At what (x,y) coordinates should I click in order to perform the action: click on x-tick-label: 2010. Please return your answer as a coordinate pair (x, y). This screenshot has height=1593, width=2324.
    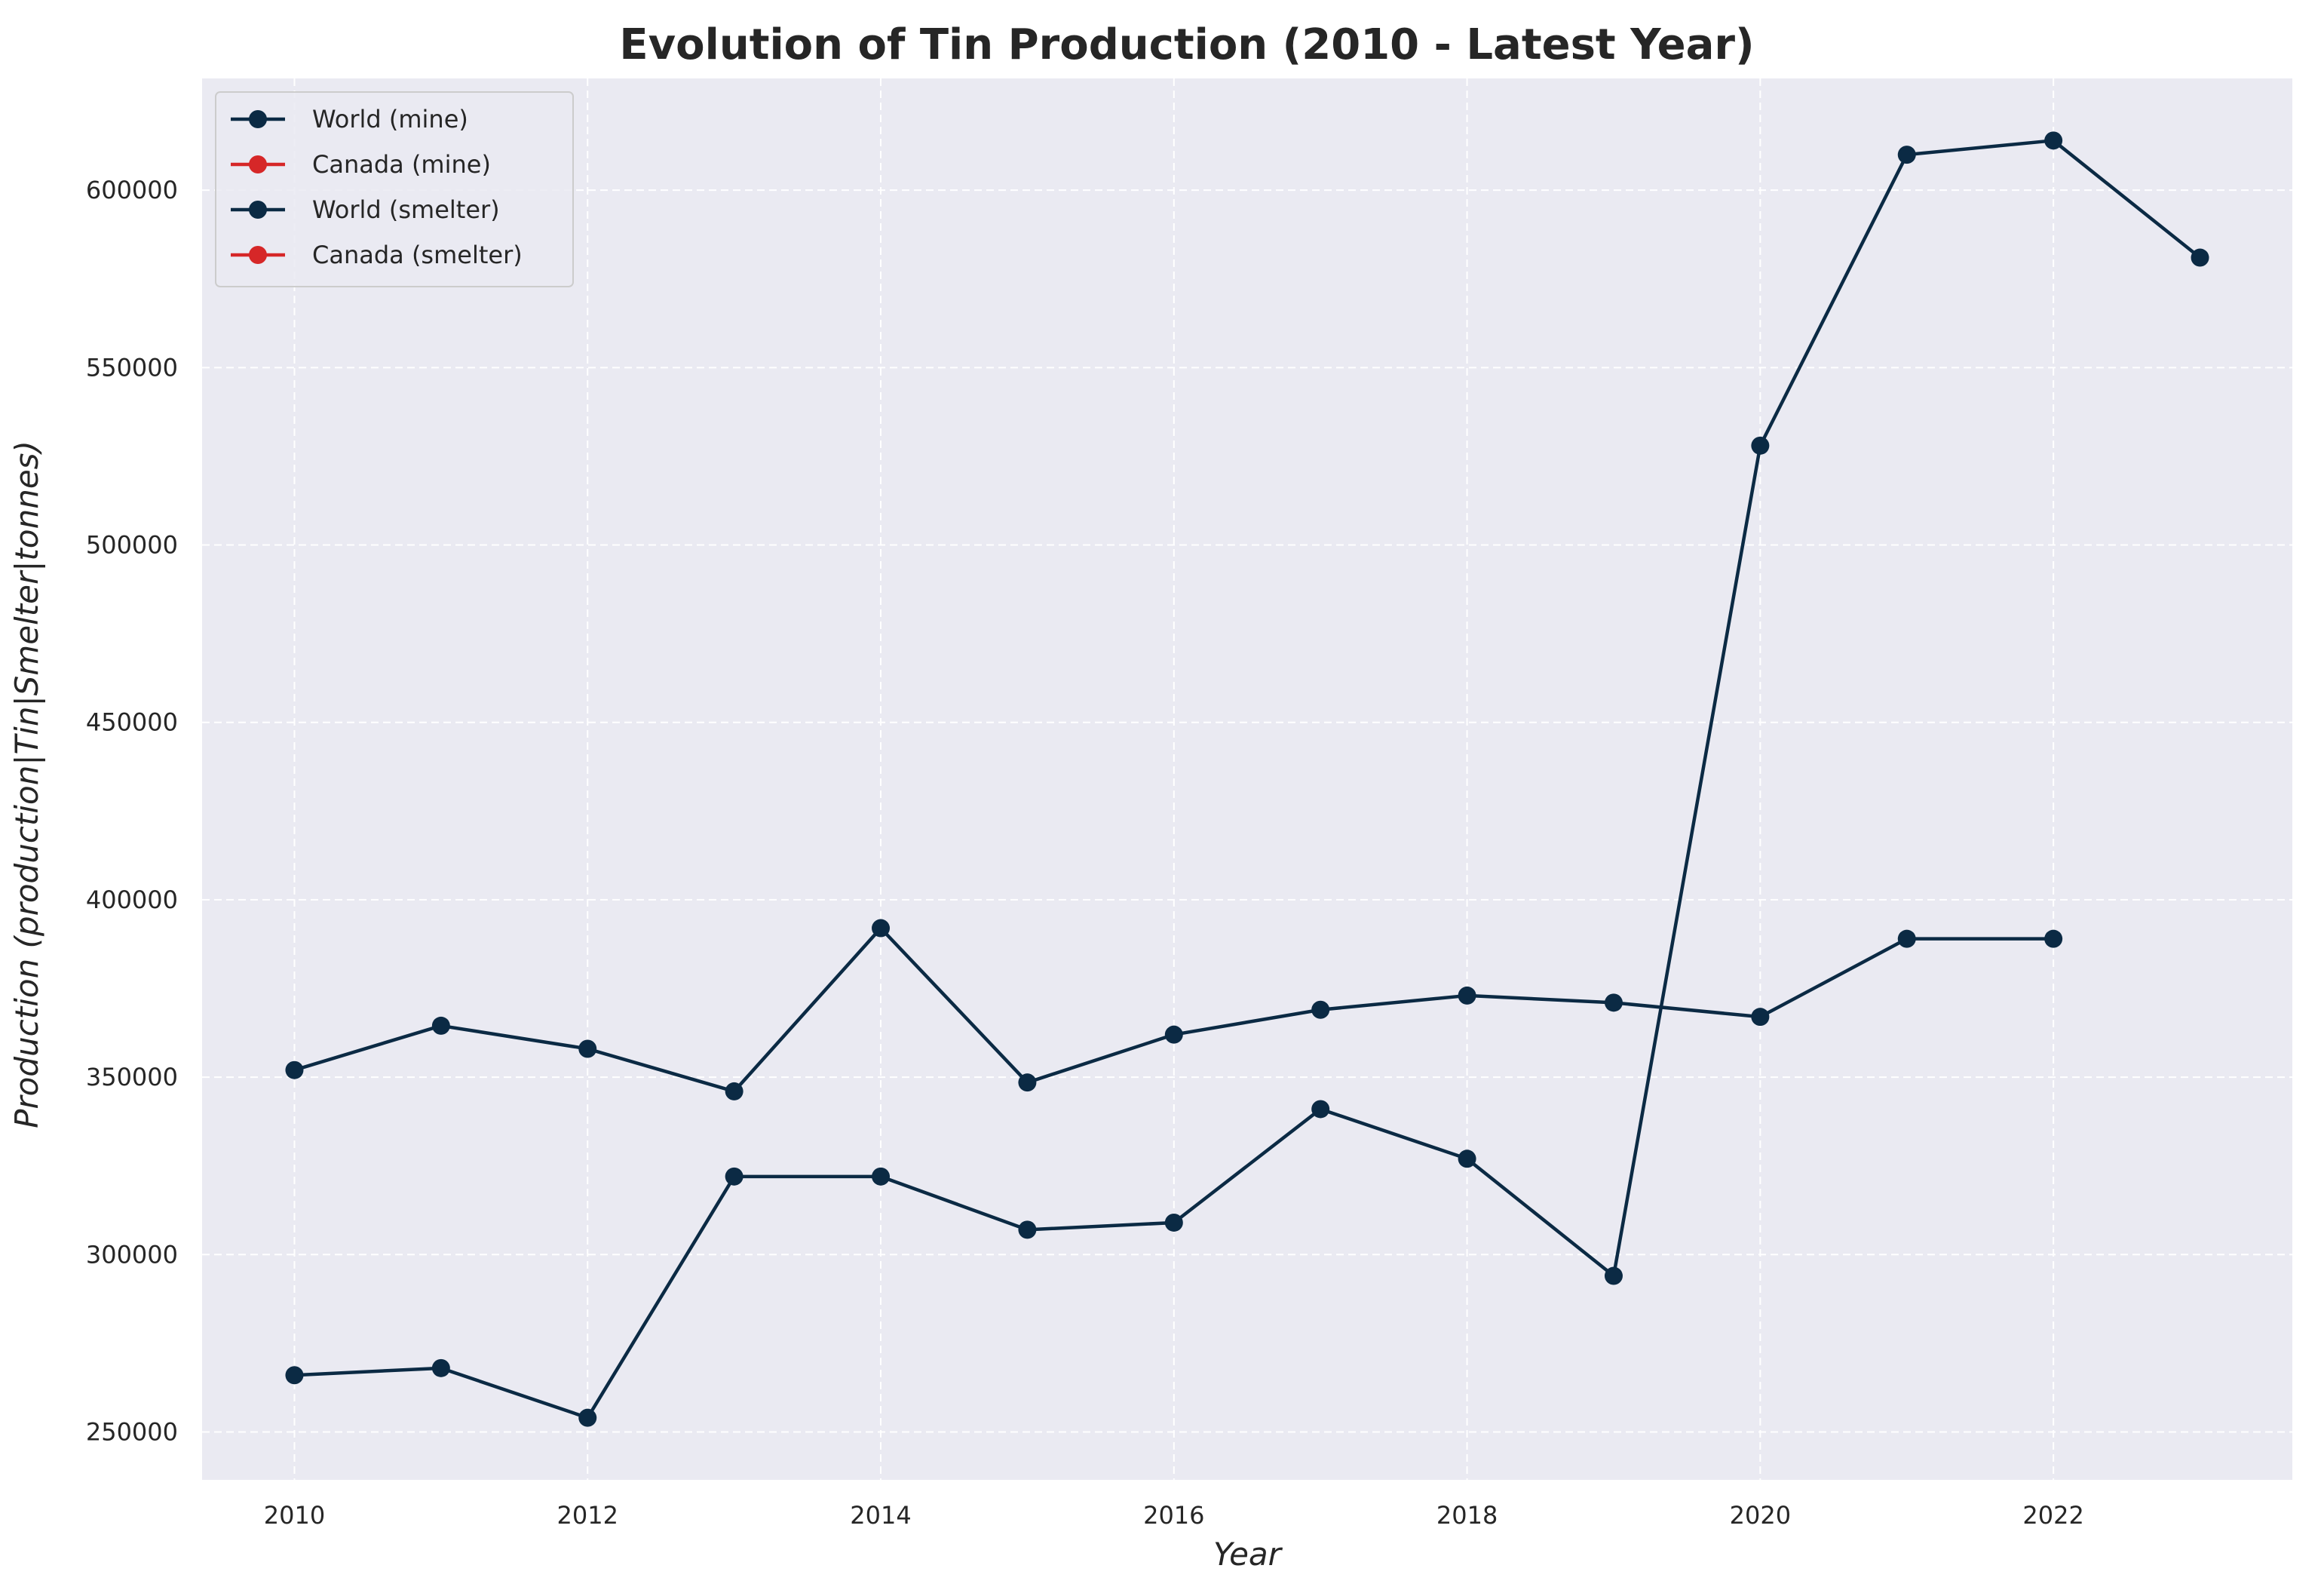
    Looking at the image, I should click on (295, 1515).